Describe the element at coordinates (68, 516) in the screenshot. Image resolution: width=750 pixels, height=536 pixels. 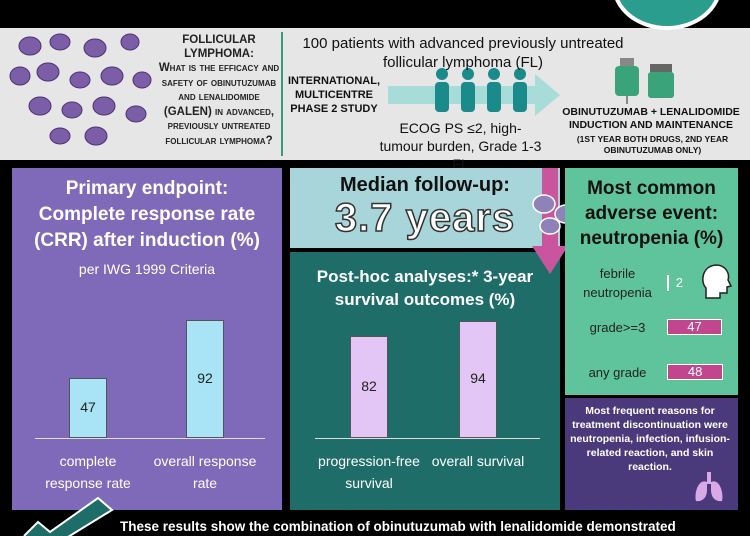
I see `check-icon` at that location.